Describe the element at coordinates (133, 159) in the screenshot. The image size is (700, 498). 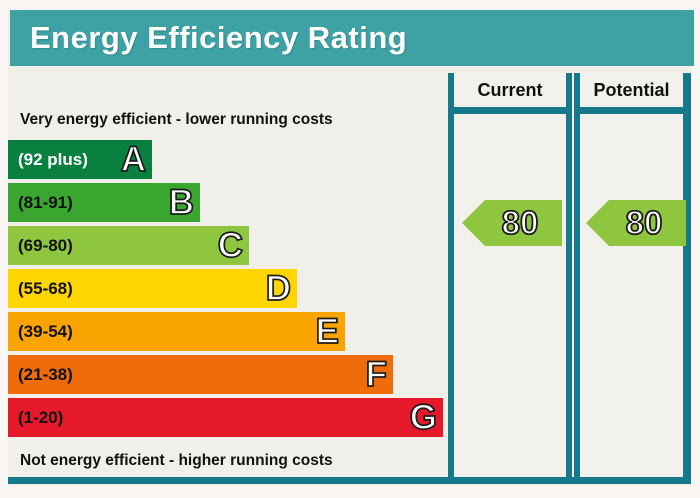
I see `band-letter-a: A` at that location.